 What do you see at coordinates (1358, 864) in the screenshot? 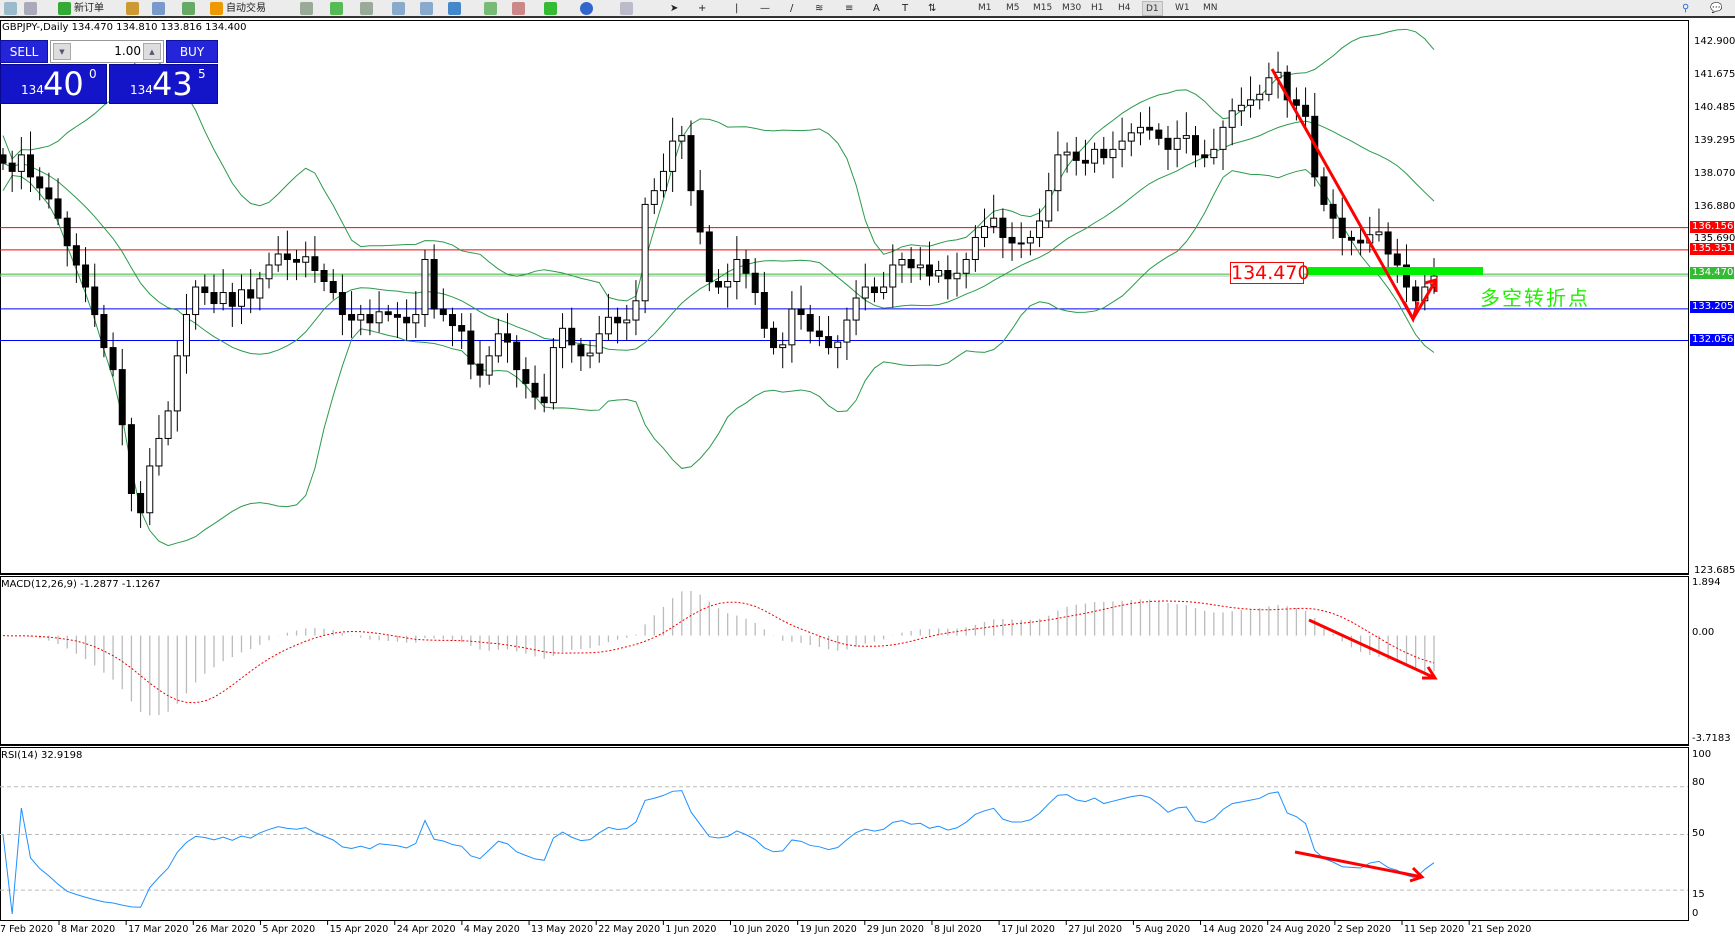
I see `rsi-divergence-arrow` at bounding box center [1358, 864].